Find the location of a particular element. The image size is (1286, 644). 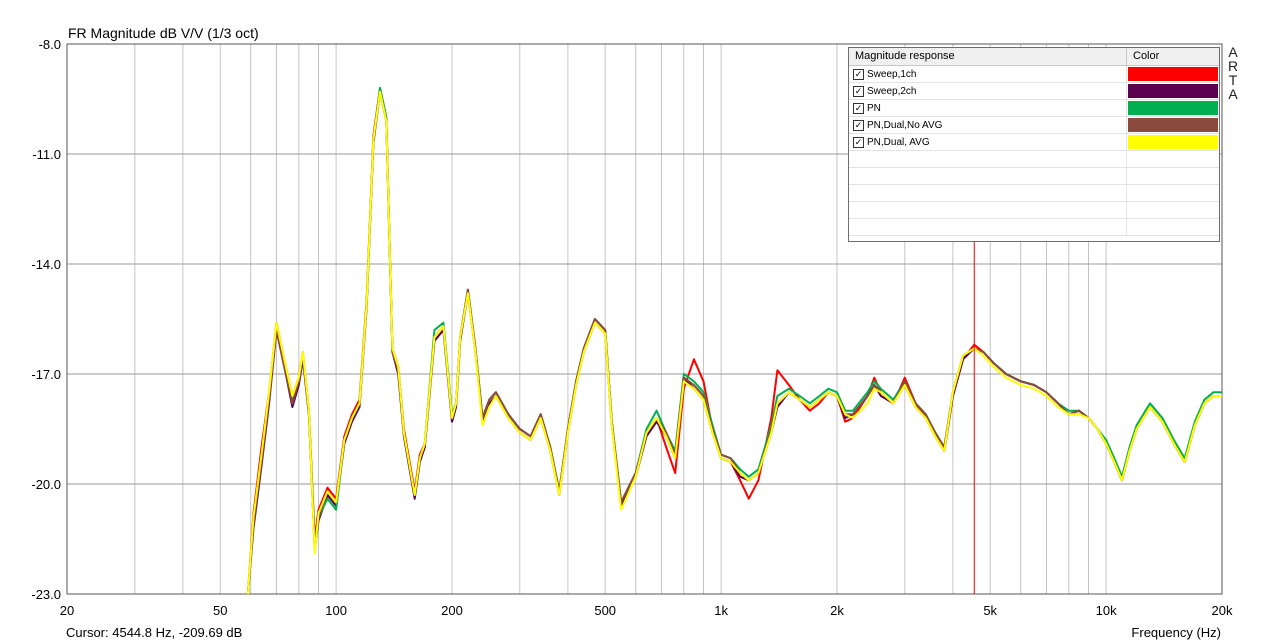

legend-header-name: Magnitude response is located at coordinates (988, 56).